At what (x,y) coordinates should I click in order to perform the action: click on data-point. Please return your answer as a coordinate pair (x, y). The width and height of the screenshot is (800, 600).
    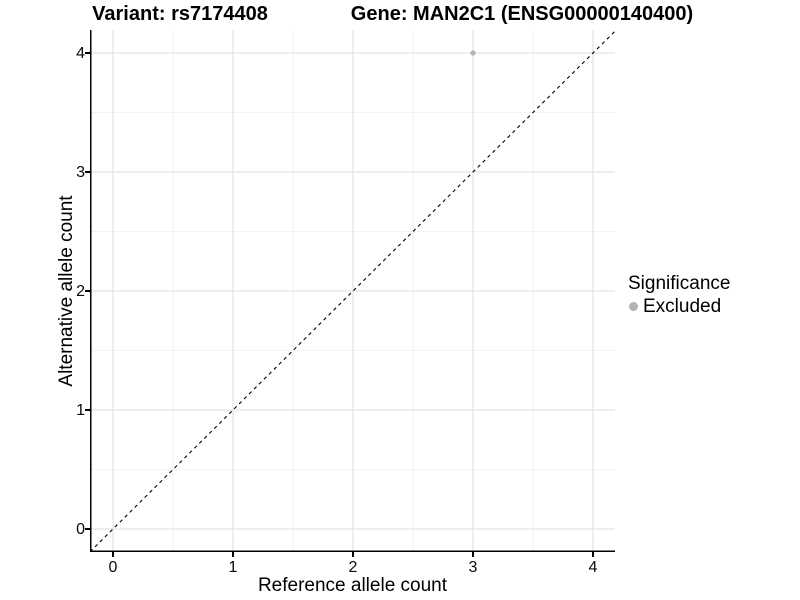
    Looking at the image, I should click on (473, 53).